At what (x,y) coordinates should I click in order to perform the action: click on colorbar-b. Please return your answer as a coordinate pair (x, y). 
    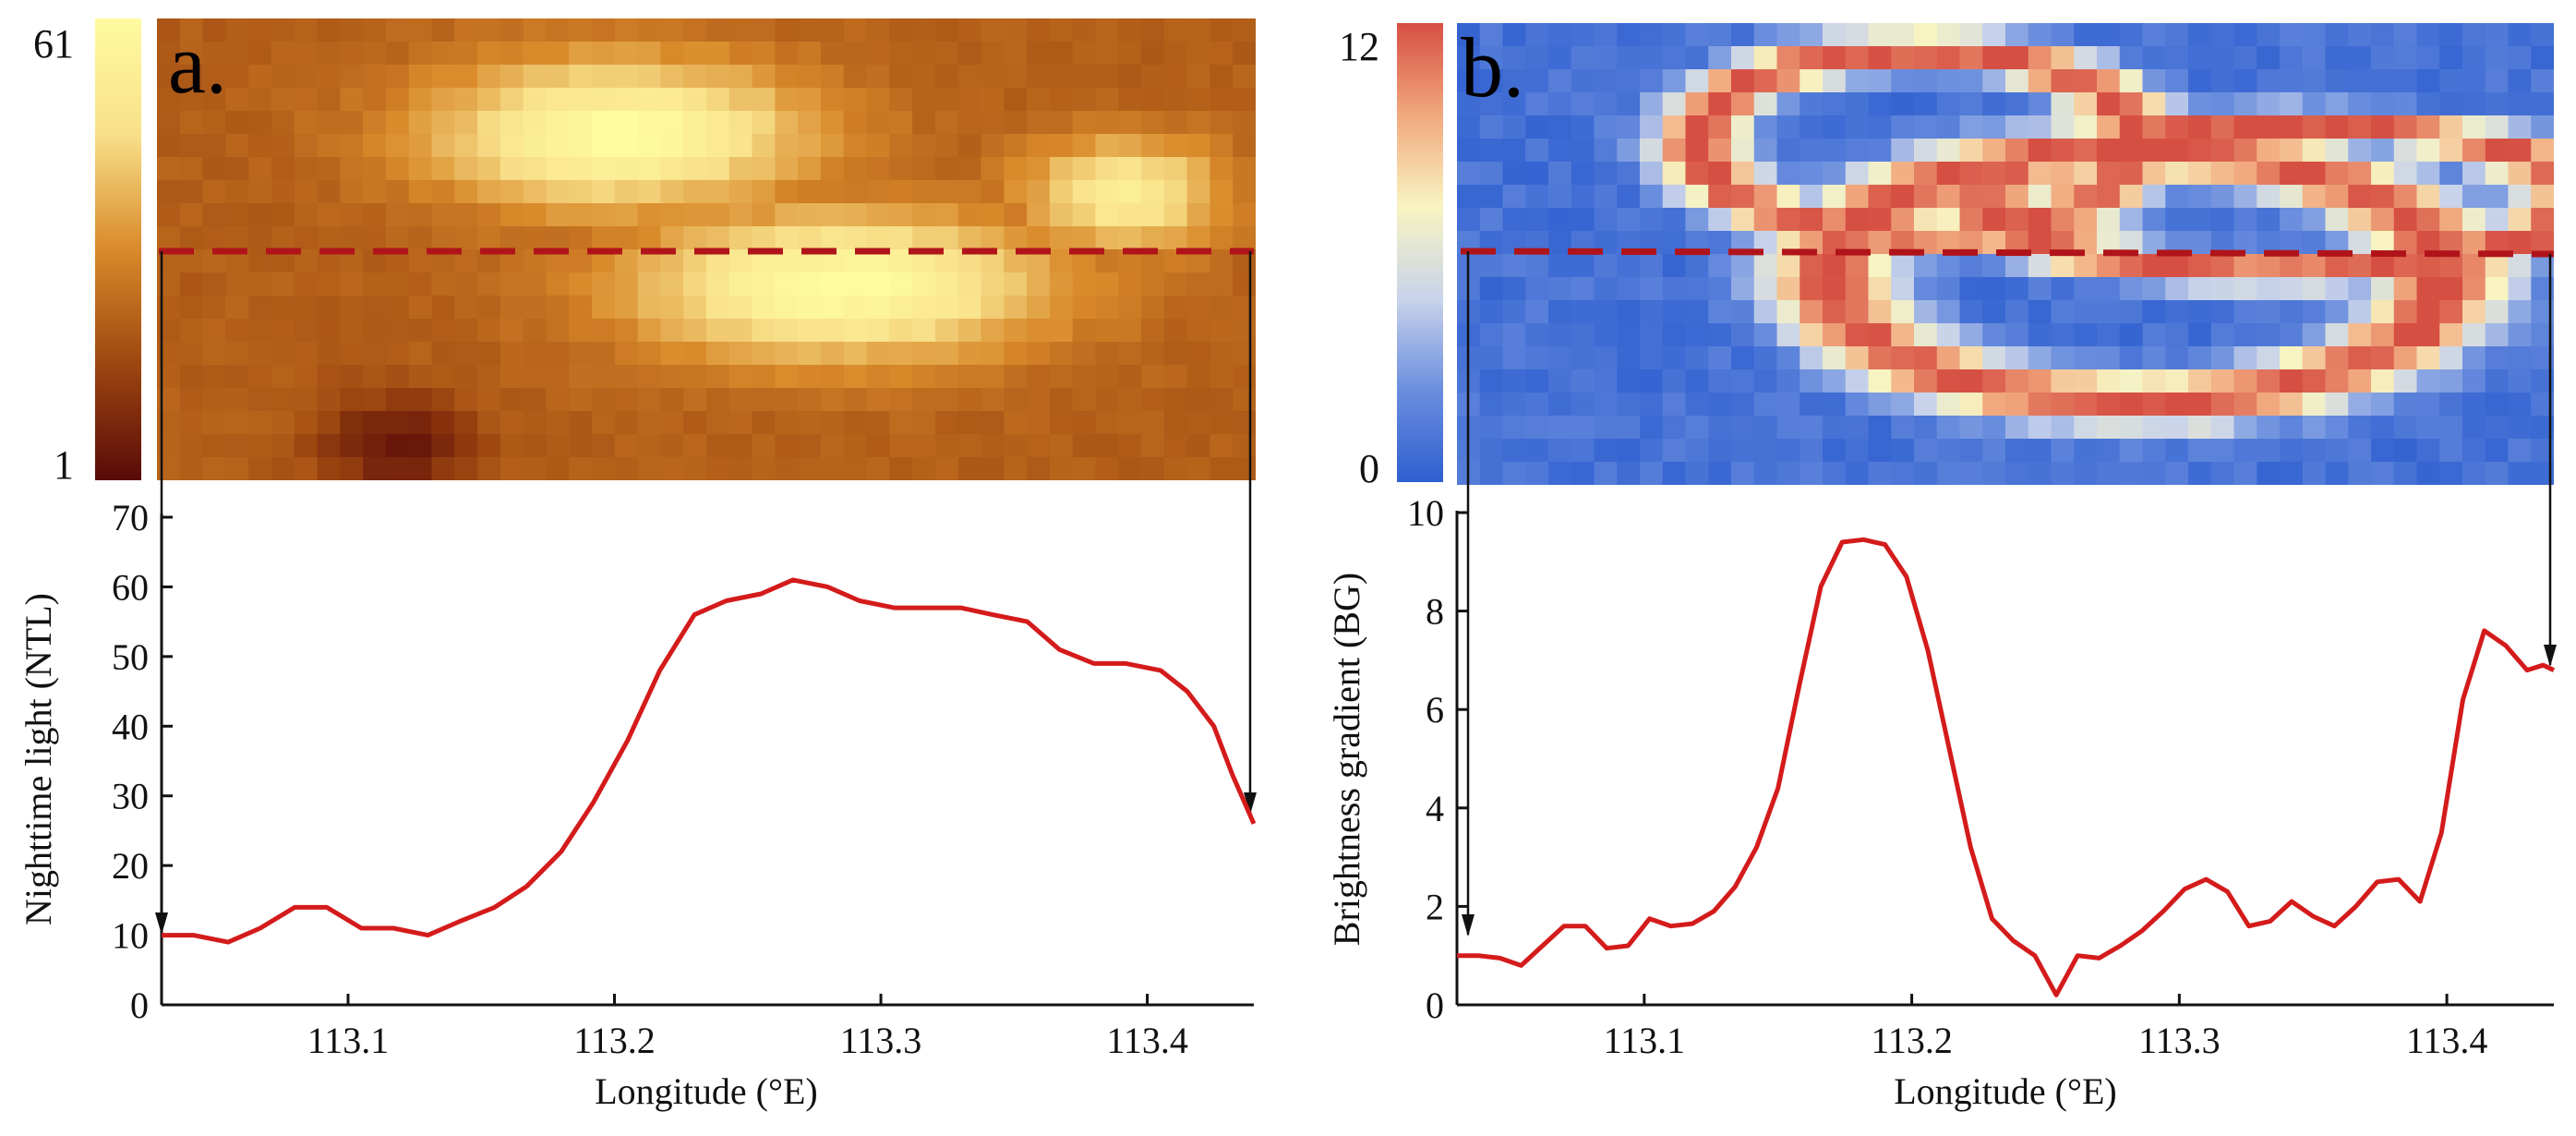
    Looking at the image, I should click on (1420, 253).